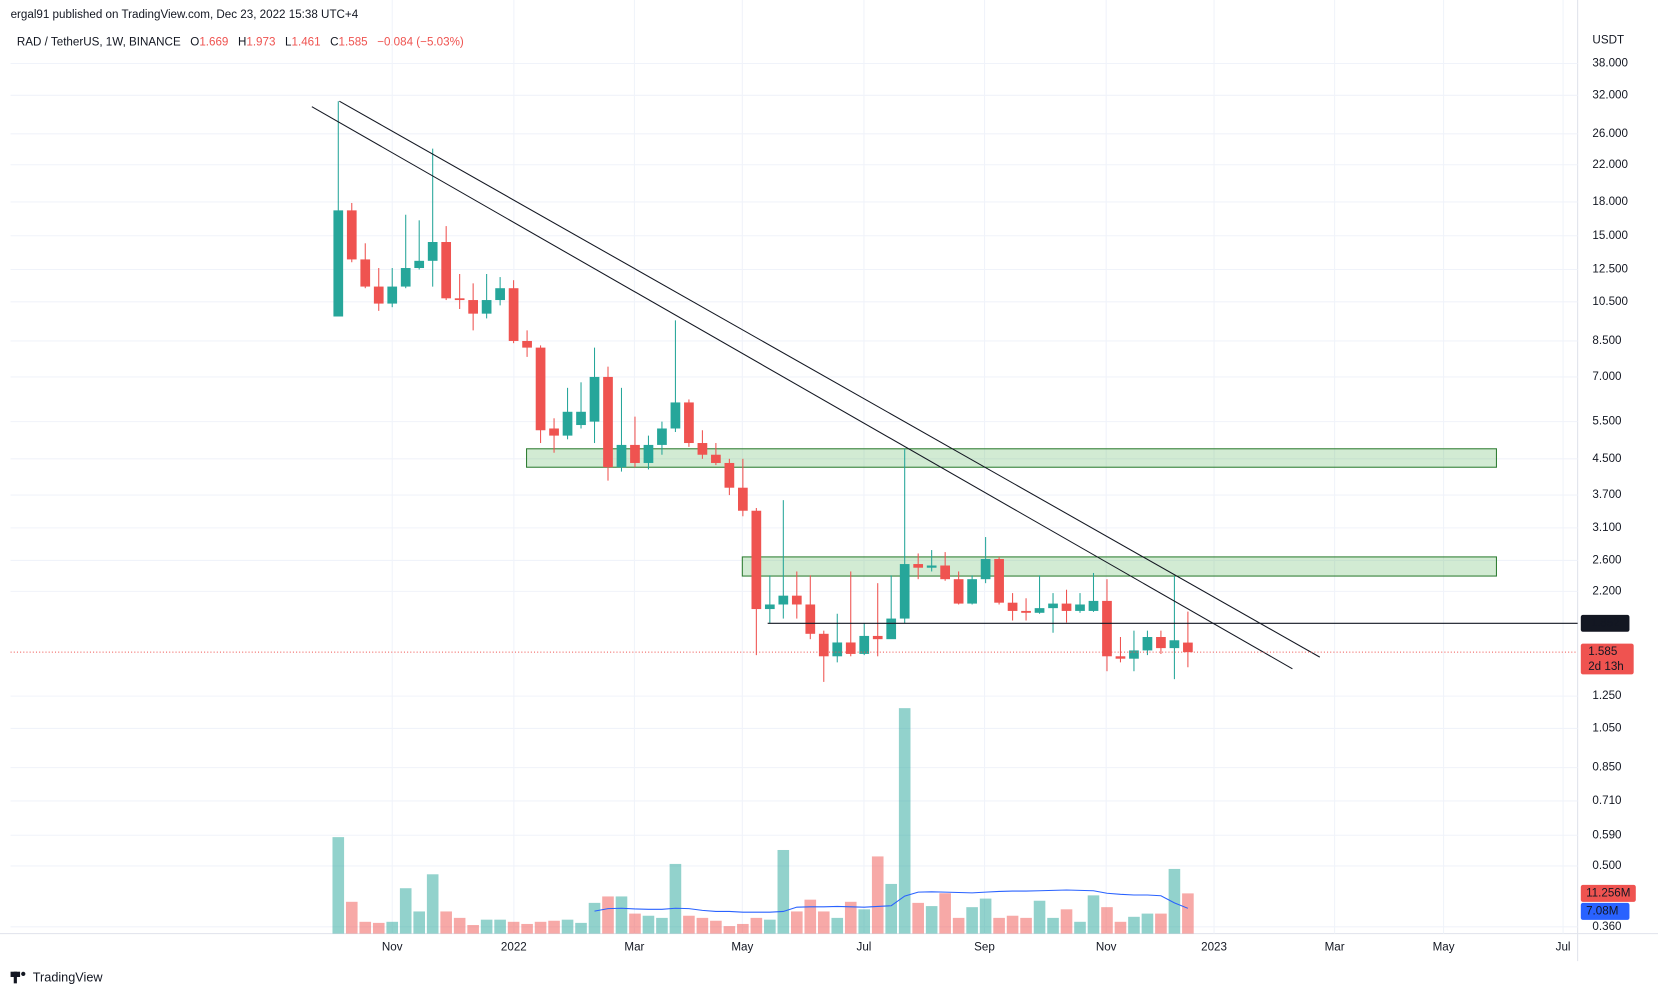  I want to click on x-tick-label: Sep, so click(984, 946).